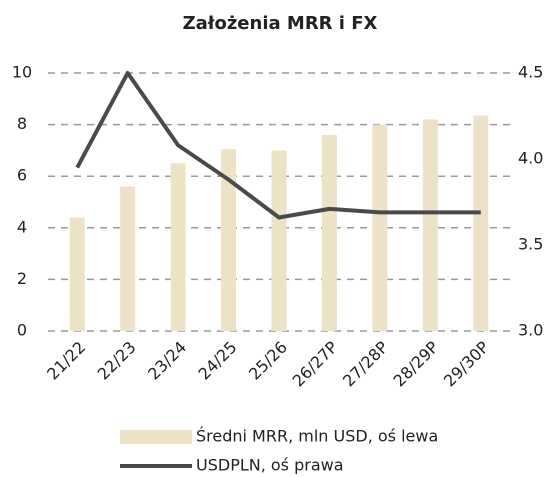 The width and height of the screenshot is (553, 477). What do you see at coordinates (22, 175) in the screenshot?
I see `y-tick-label: 6` at bounding box center [22, 175].